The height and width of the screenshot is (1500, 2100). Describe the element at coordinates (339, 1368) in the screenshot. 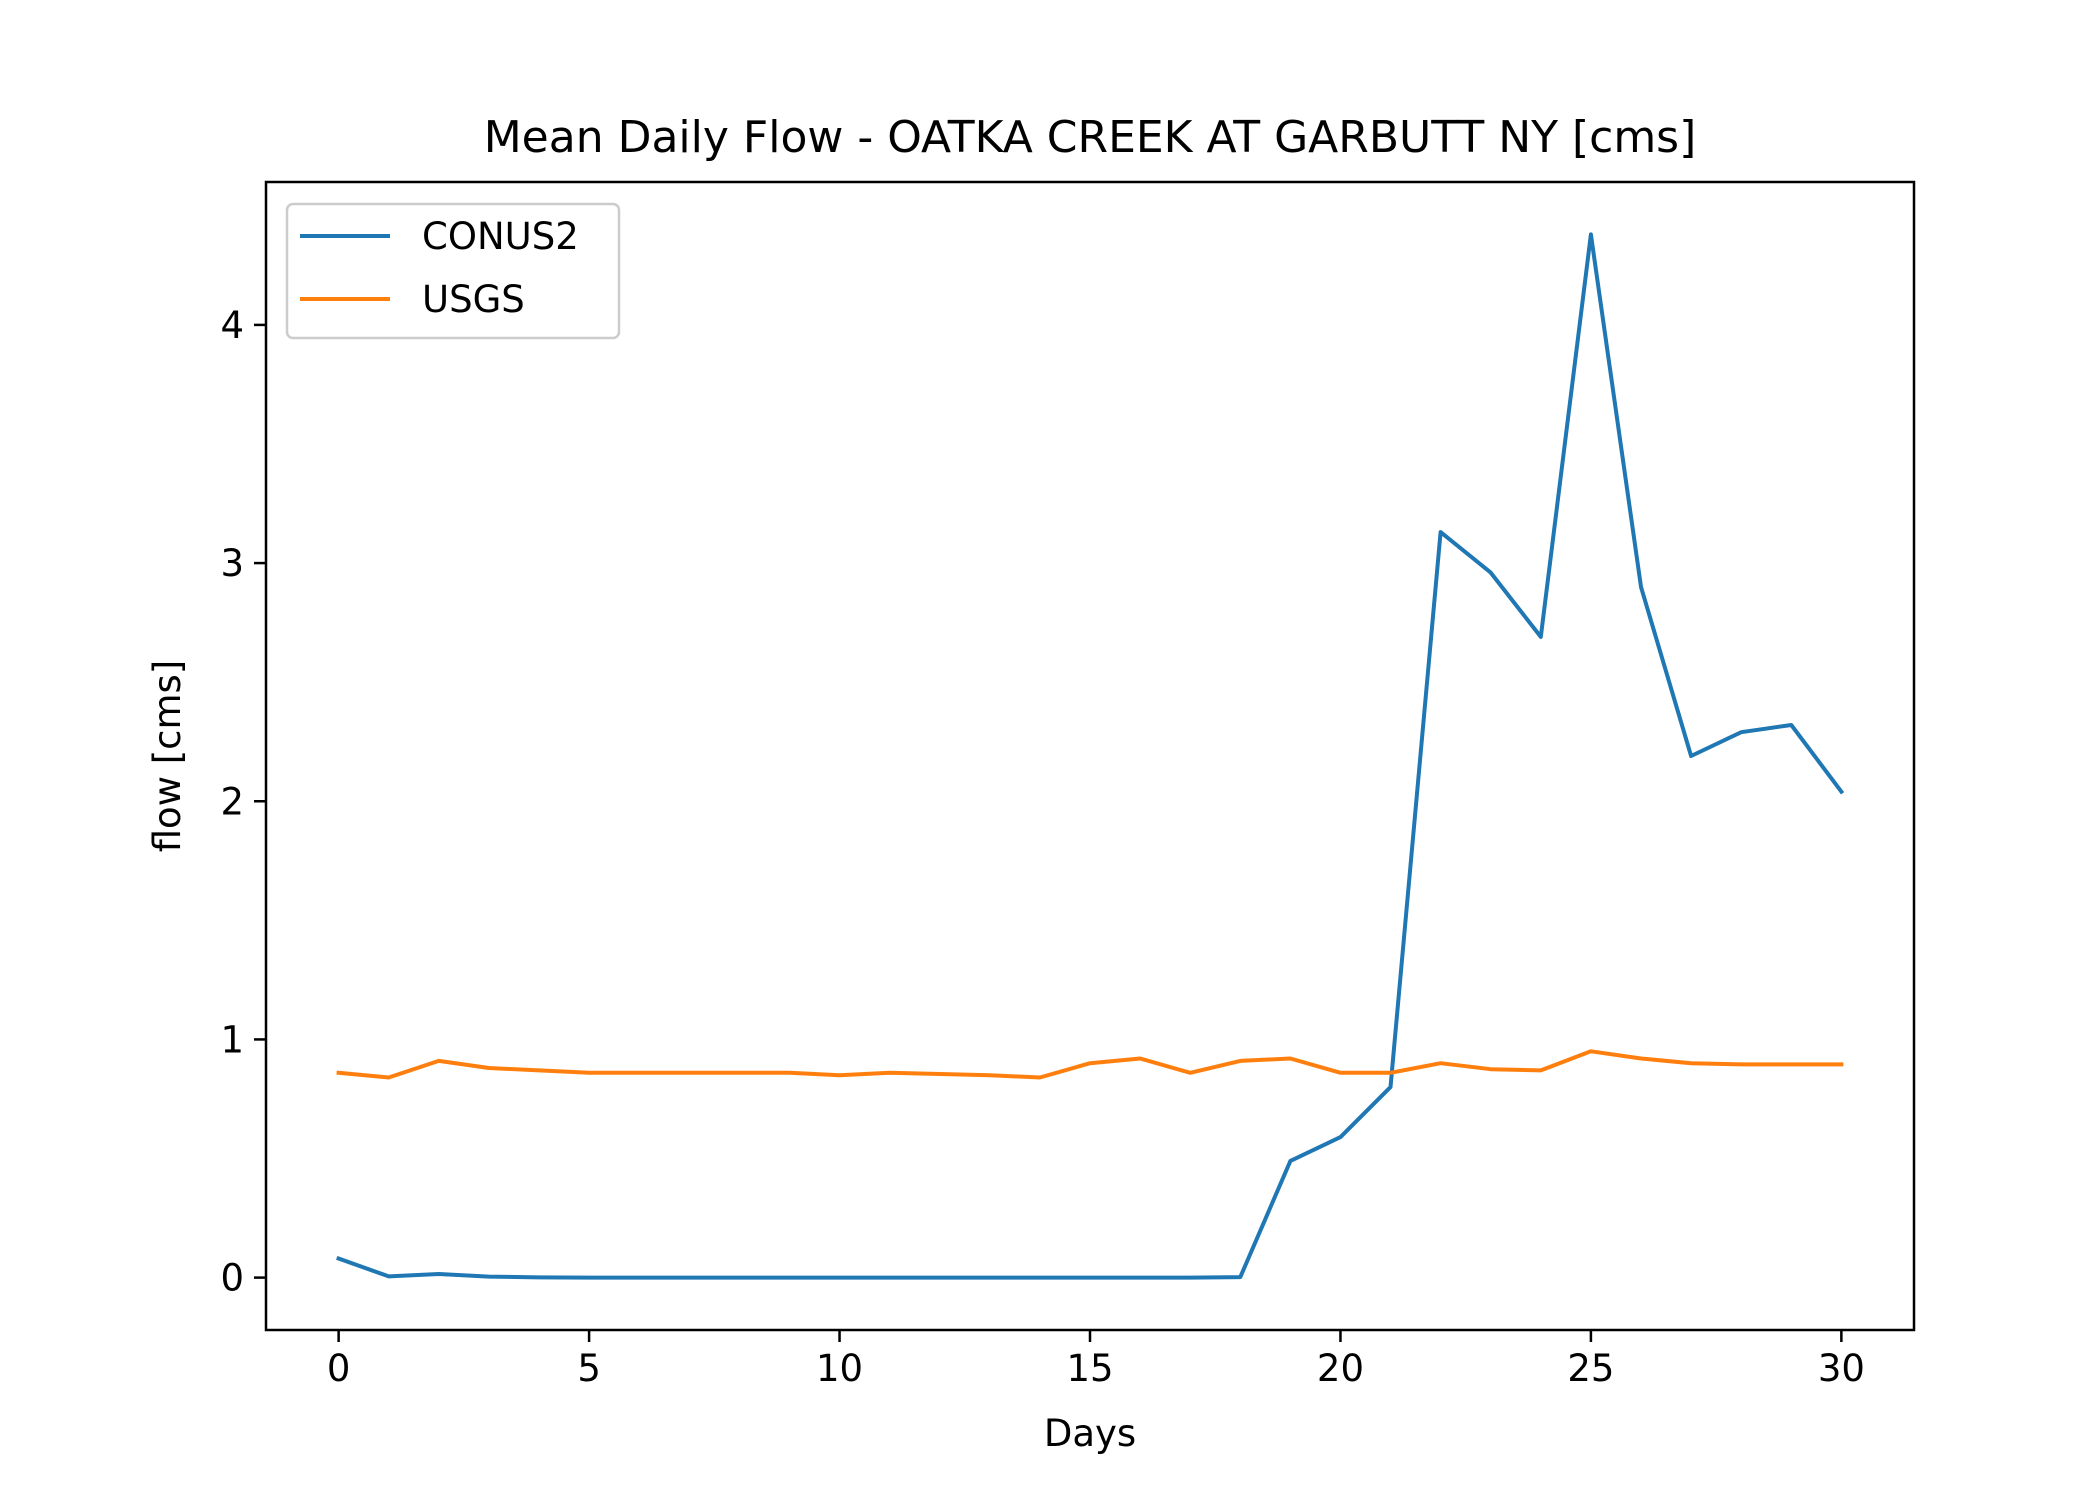

I see `x-tick-label: 0` at that location.